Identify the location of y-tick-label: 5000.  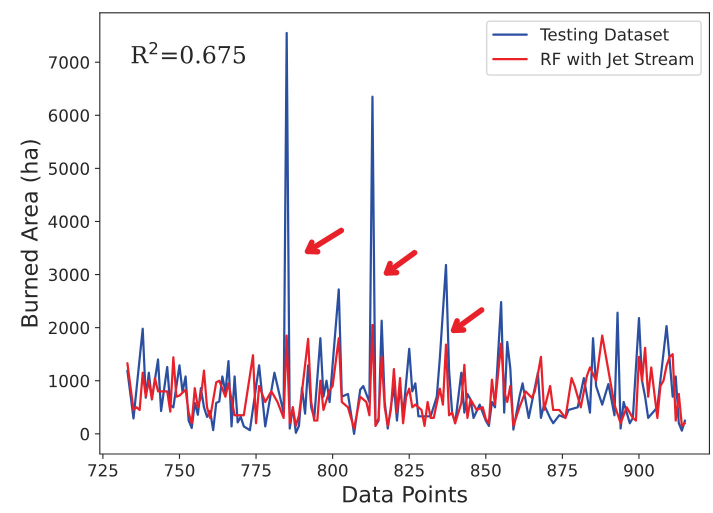
(68, 168).